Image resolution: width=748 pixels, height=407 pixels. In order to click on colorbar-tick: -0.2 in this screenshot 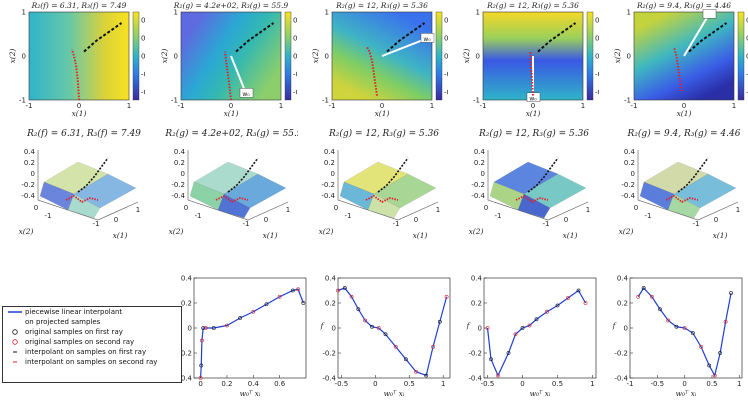, I will do `click(446, 75)`.